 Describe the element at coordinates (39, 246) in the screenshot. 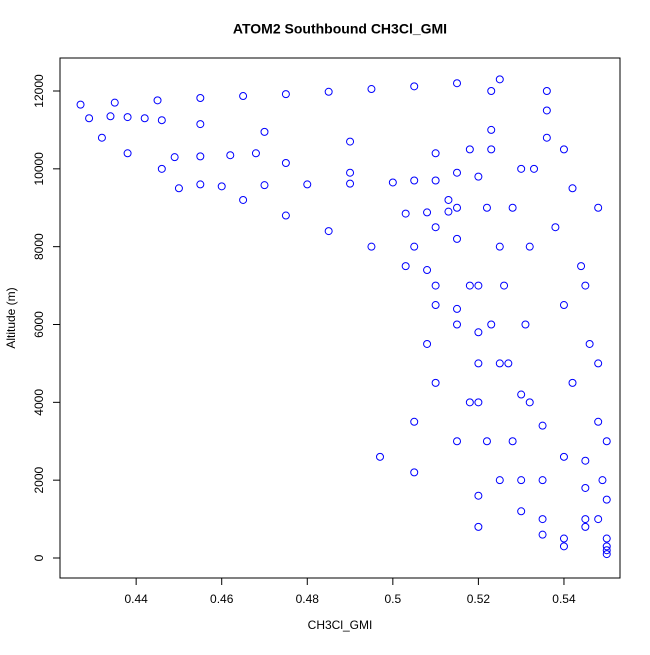

I see `y-tick-label: 8000` at that location.